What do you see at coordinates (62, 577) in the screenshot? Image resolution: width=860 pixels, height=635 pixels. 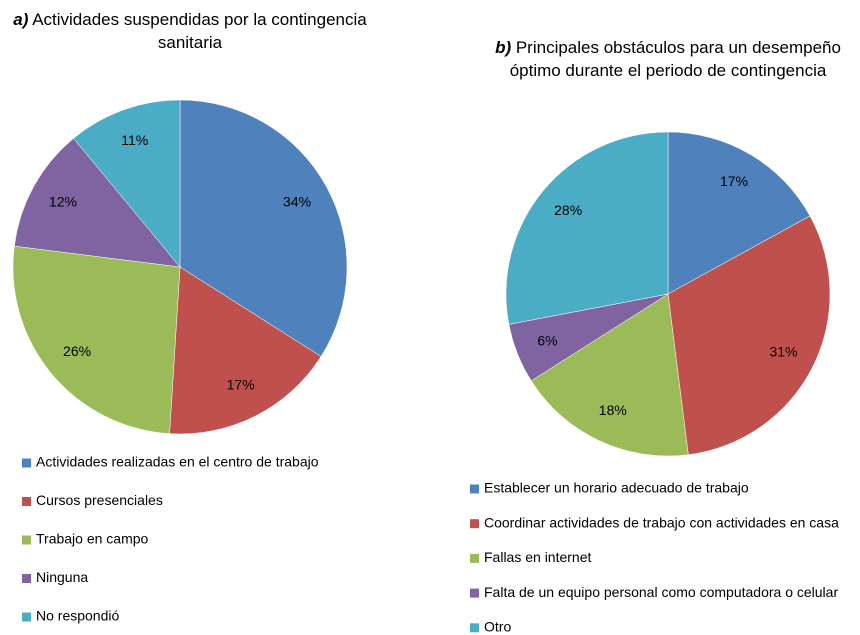 I see `legend-label: Ninguna` at bounding box center [62, 577].